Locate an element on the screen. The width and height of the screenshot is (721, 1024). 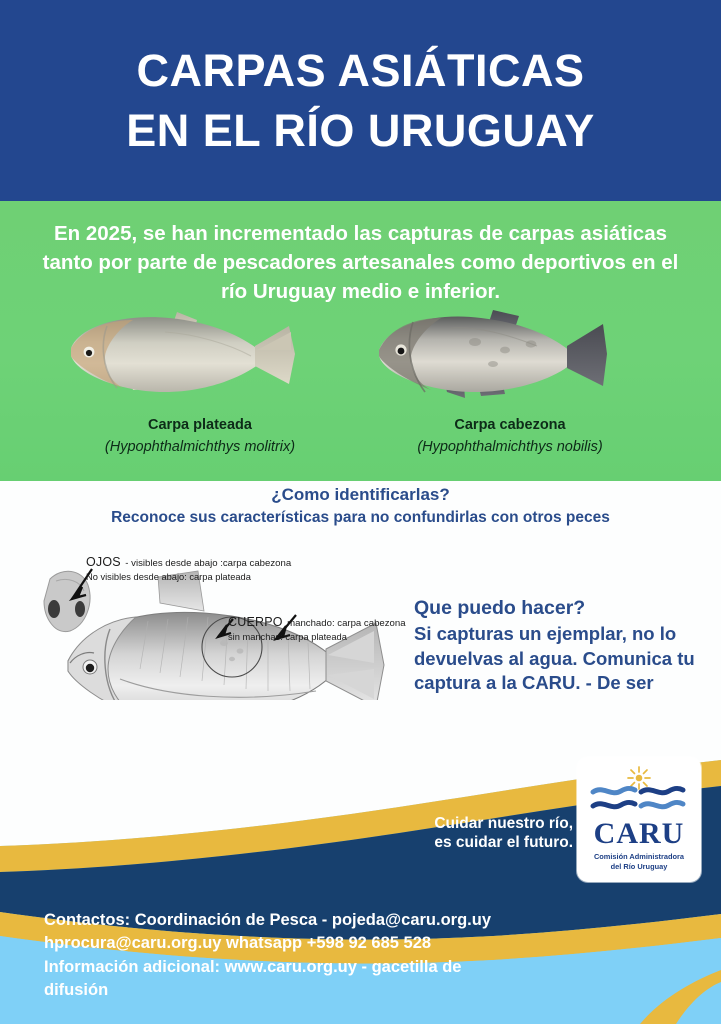
species-common-name: Carpa plateada is located at coordinates (200, 425).